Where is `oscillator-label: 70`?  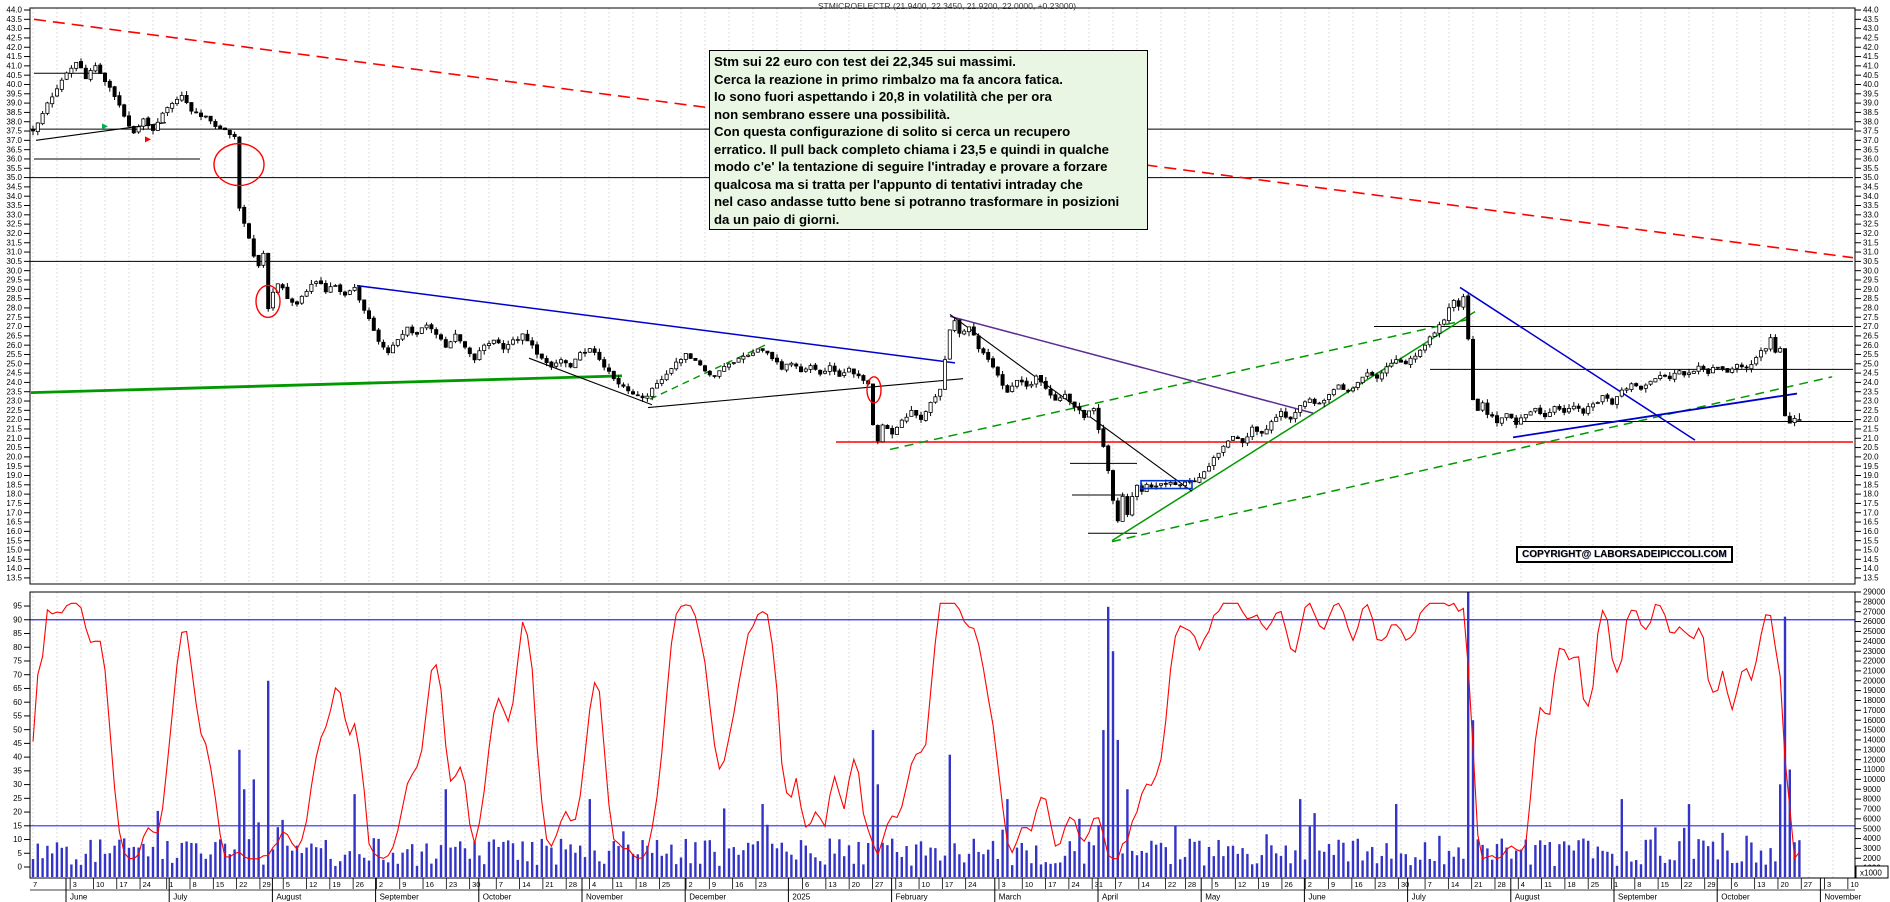
oscillator-label: 70 is located at coordinates (17, 674).